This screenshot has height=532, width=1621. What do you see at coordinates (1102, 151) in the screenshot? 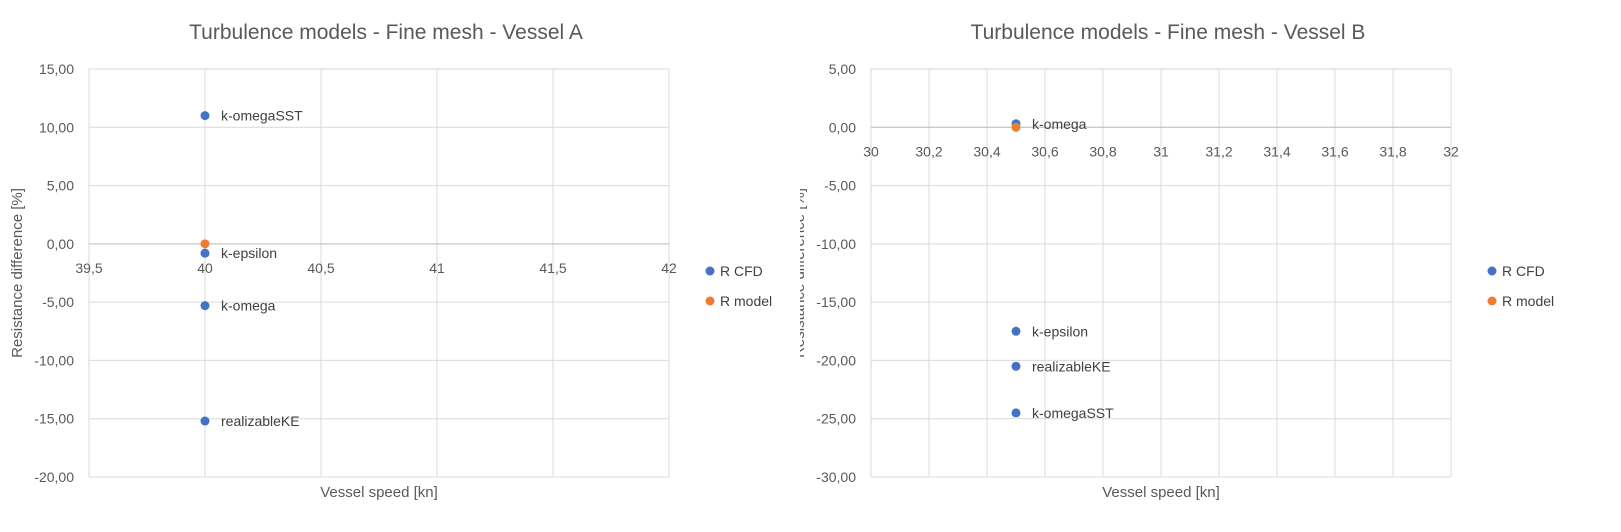
I see `chart2-x-tick-label-4: 30,8` at bounding box center [1102, 151].